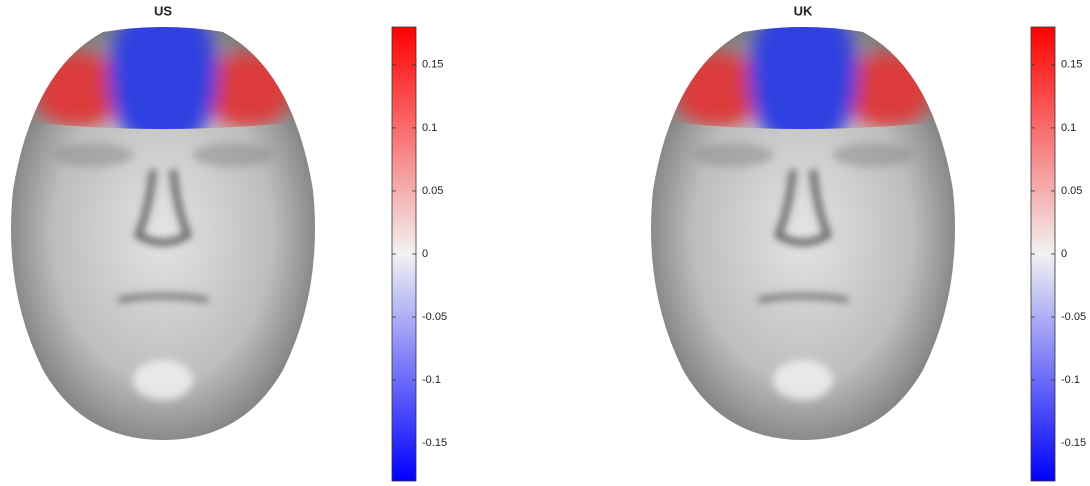  I want to click on panel-title: US, so click(163, 10).